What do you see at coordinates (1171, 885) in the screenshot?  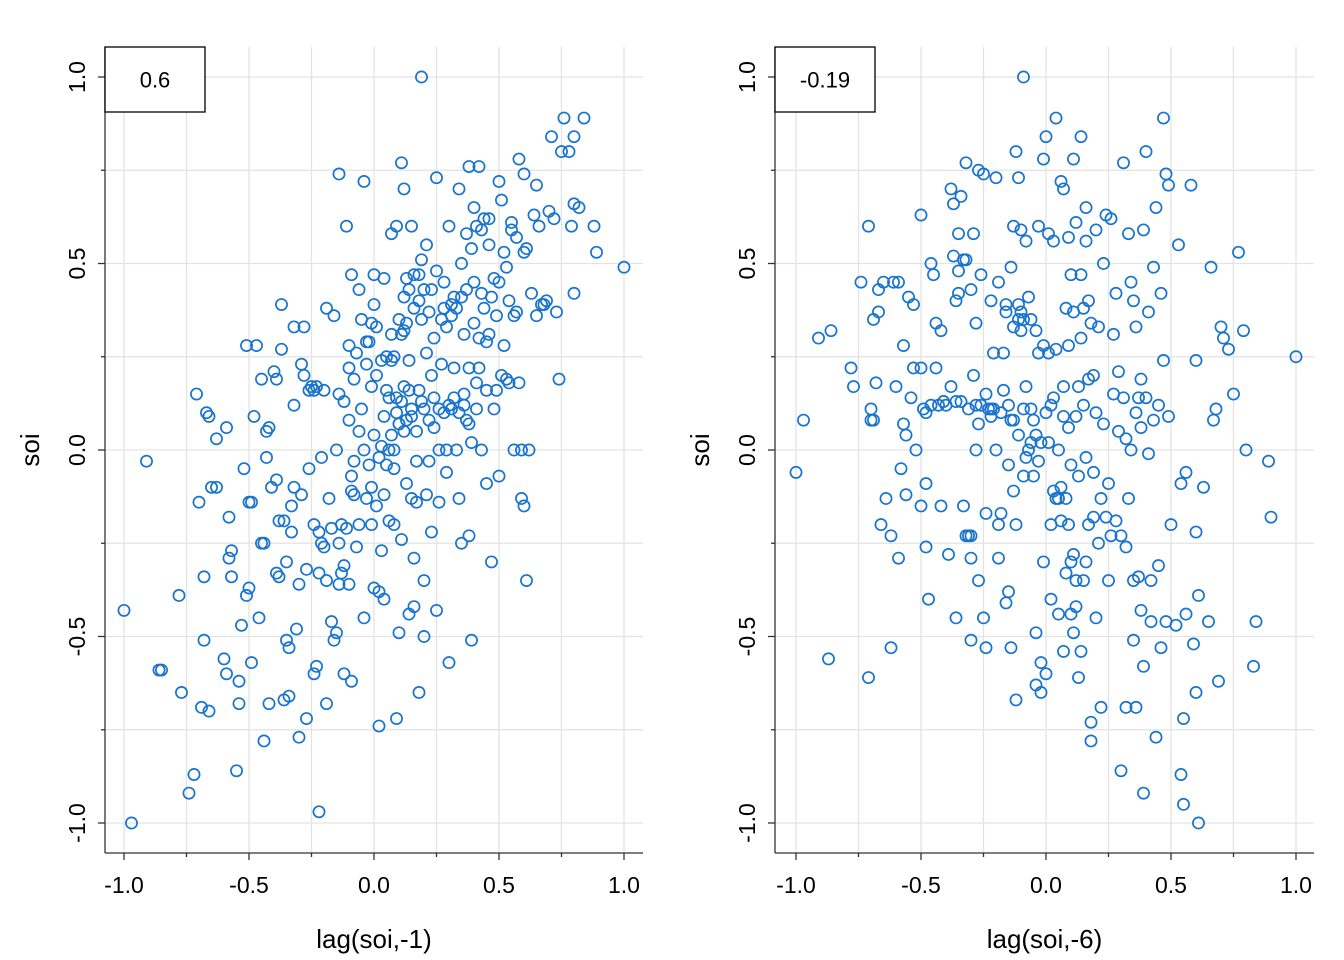 I see `x-tick-label: 0.5` at bounding box center [1171, 885].